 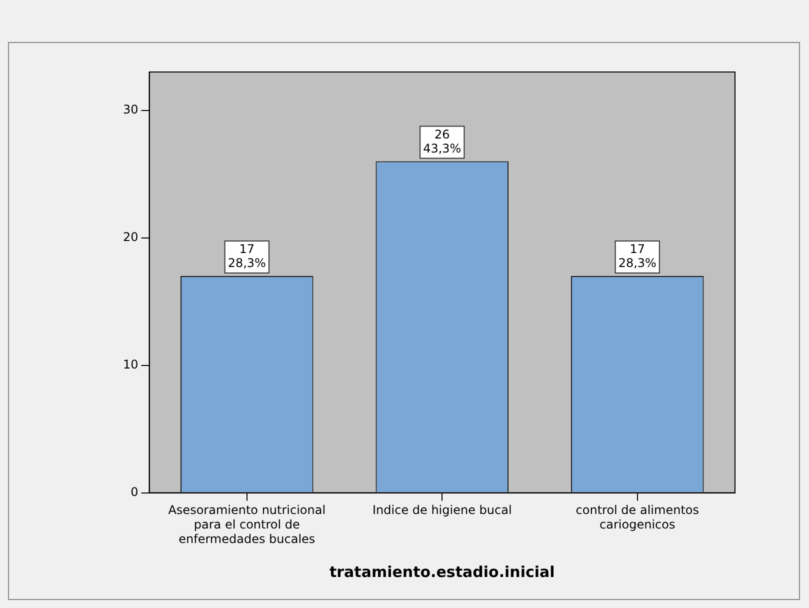 What do you see at coordinates (442, 571) in the screenshot?
I see `x-axis-title: tratamiento.estadio.inicial` at bounding box center [442, 571].